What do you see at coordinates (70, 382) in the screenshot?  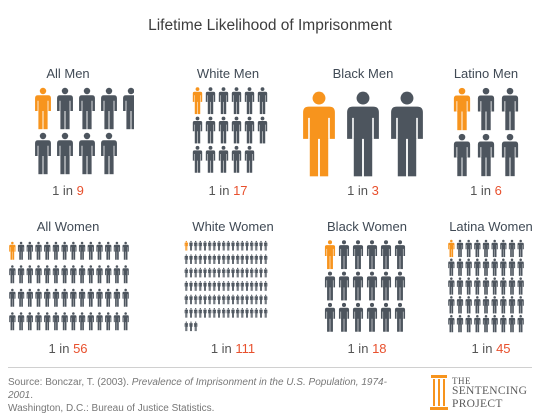 I see `source-prefix: Source: Bonczar, T. (2003).` at bounding box center [70, 382].